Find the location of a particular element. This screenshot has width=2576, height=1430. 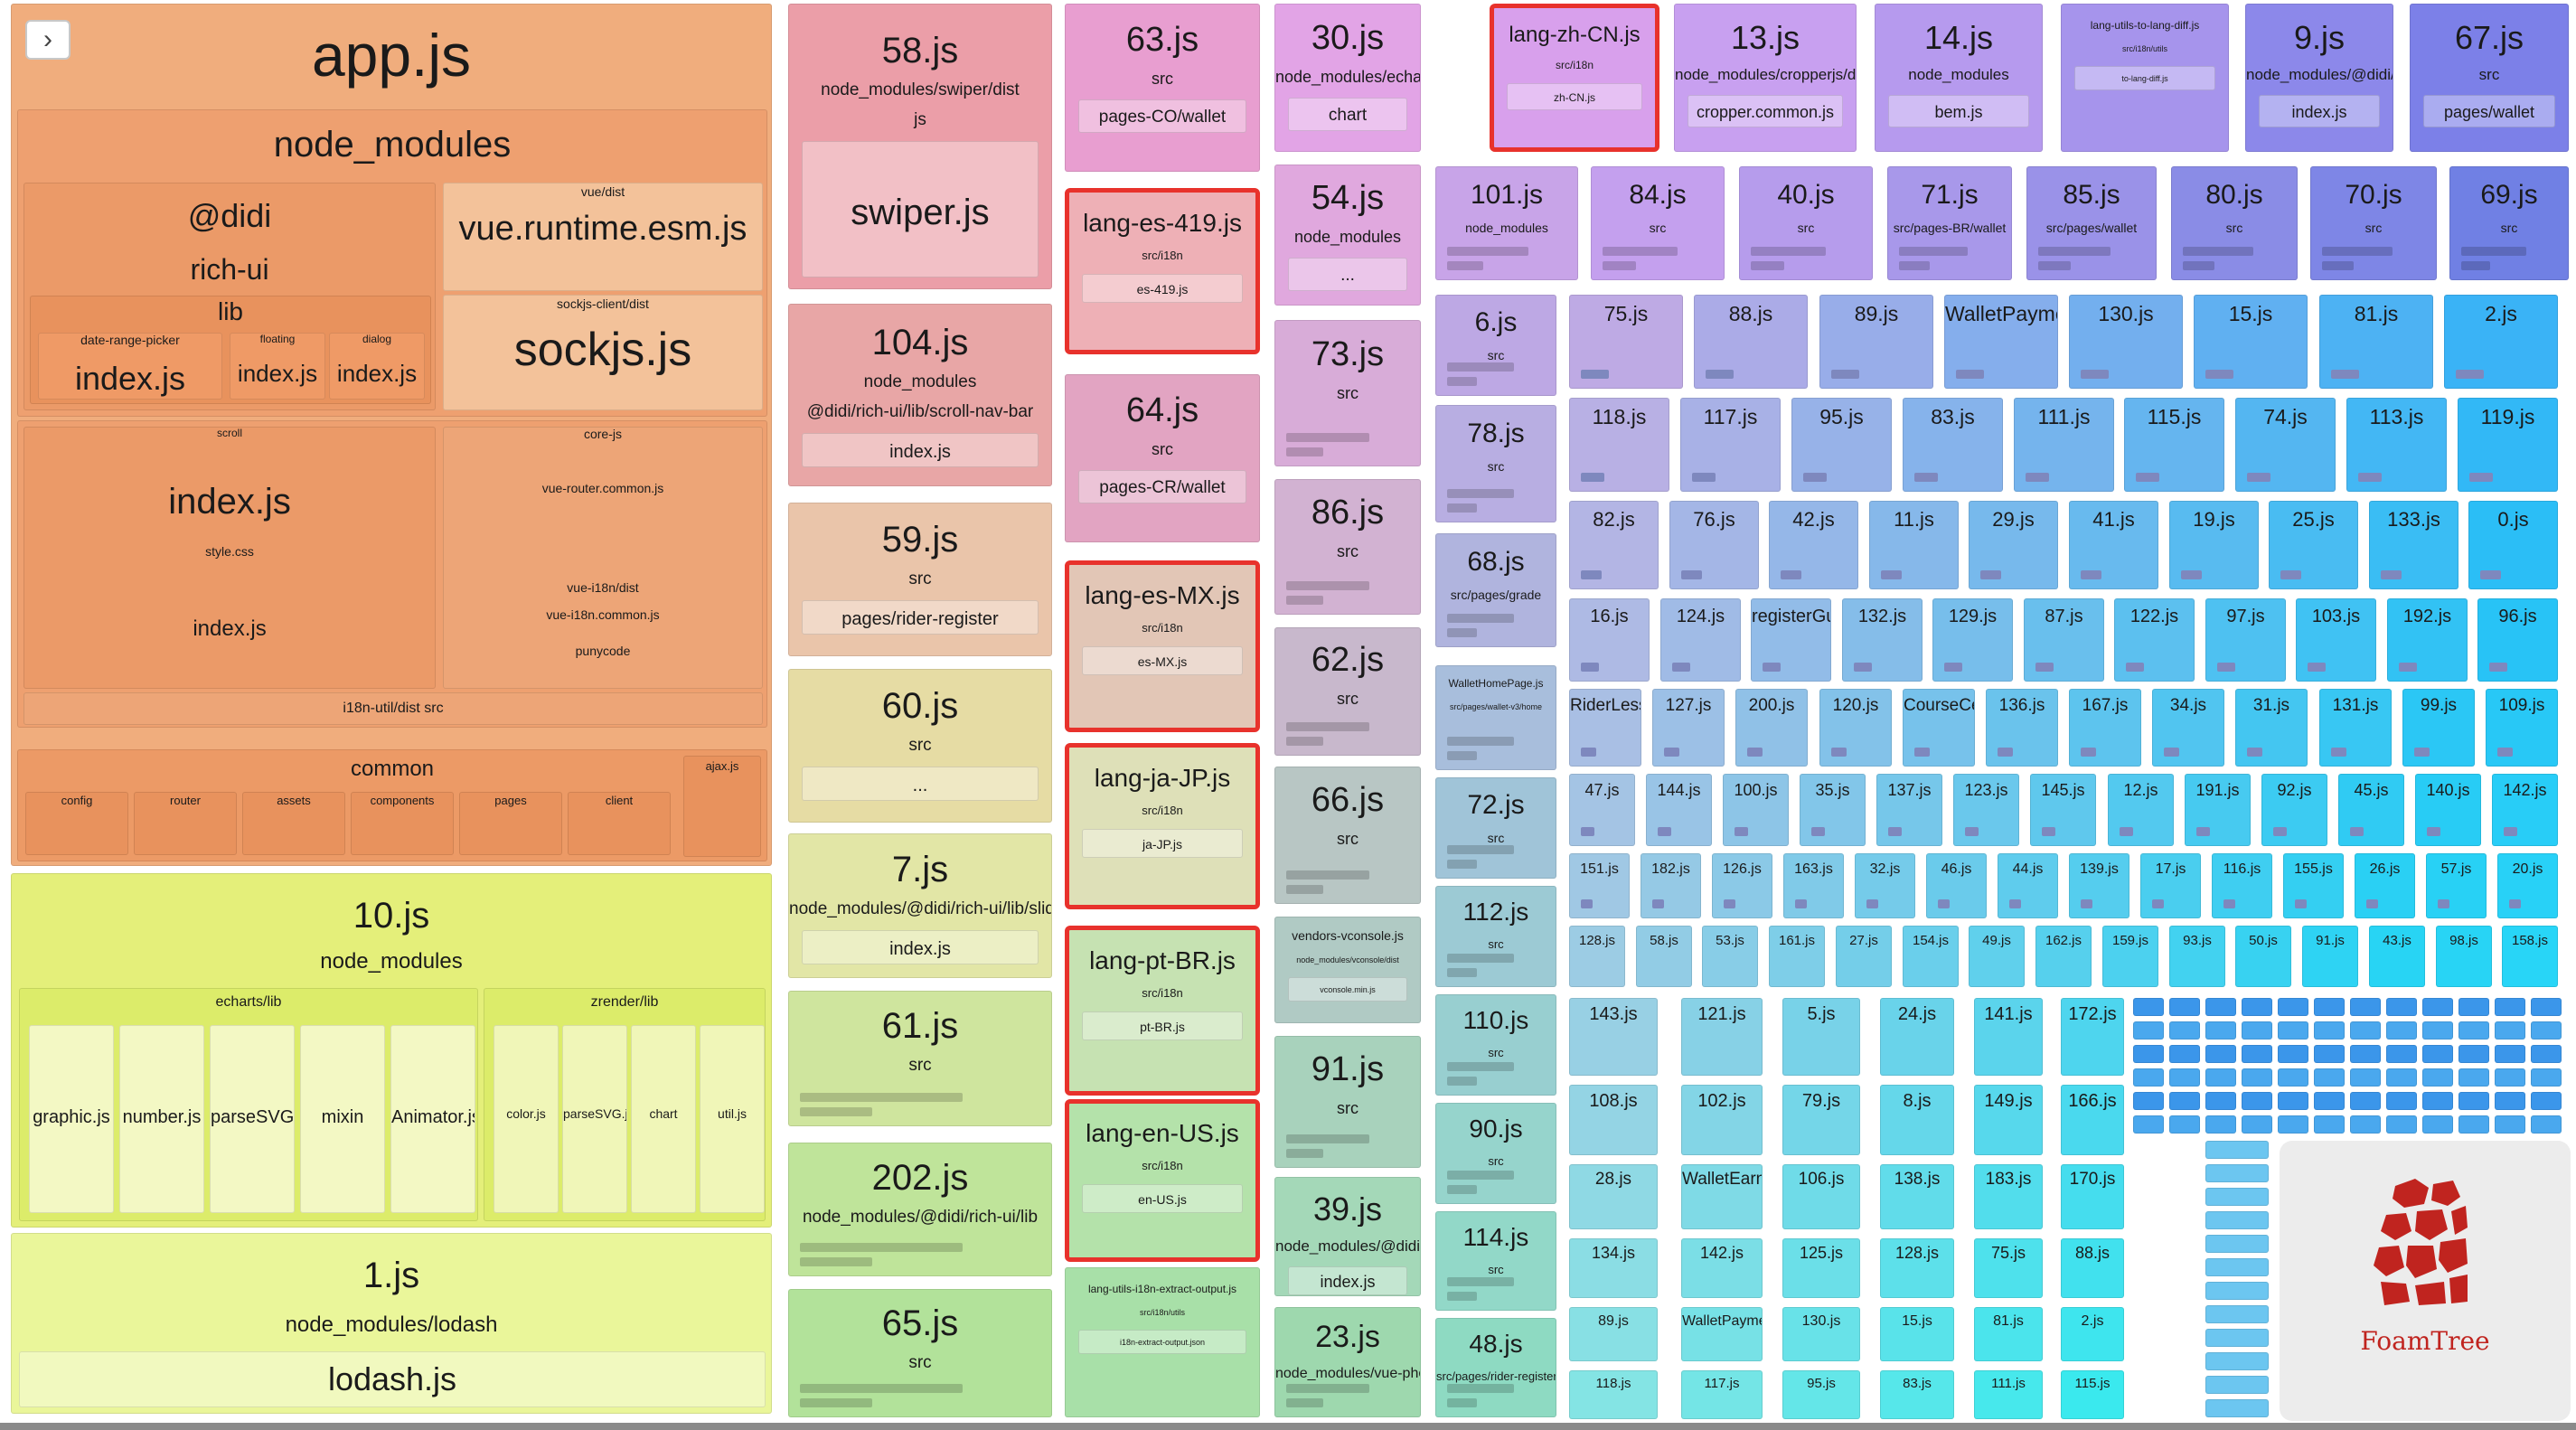

submodule-i18n-extract-output-json: i18n-extract-output.json is located at coordinates (1162, 1343).